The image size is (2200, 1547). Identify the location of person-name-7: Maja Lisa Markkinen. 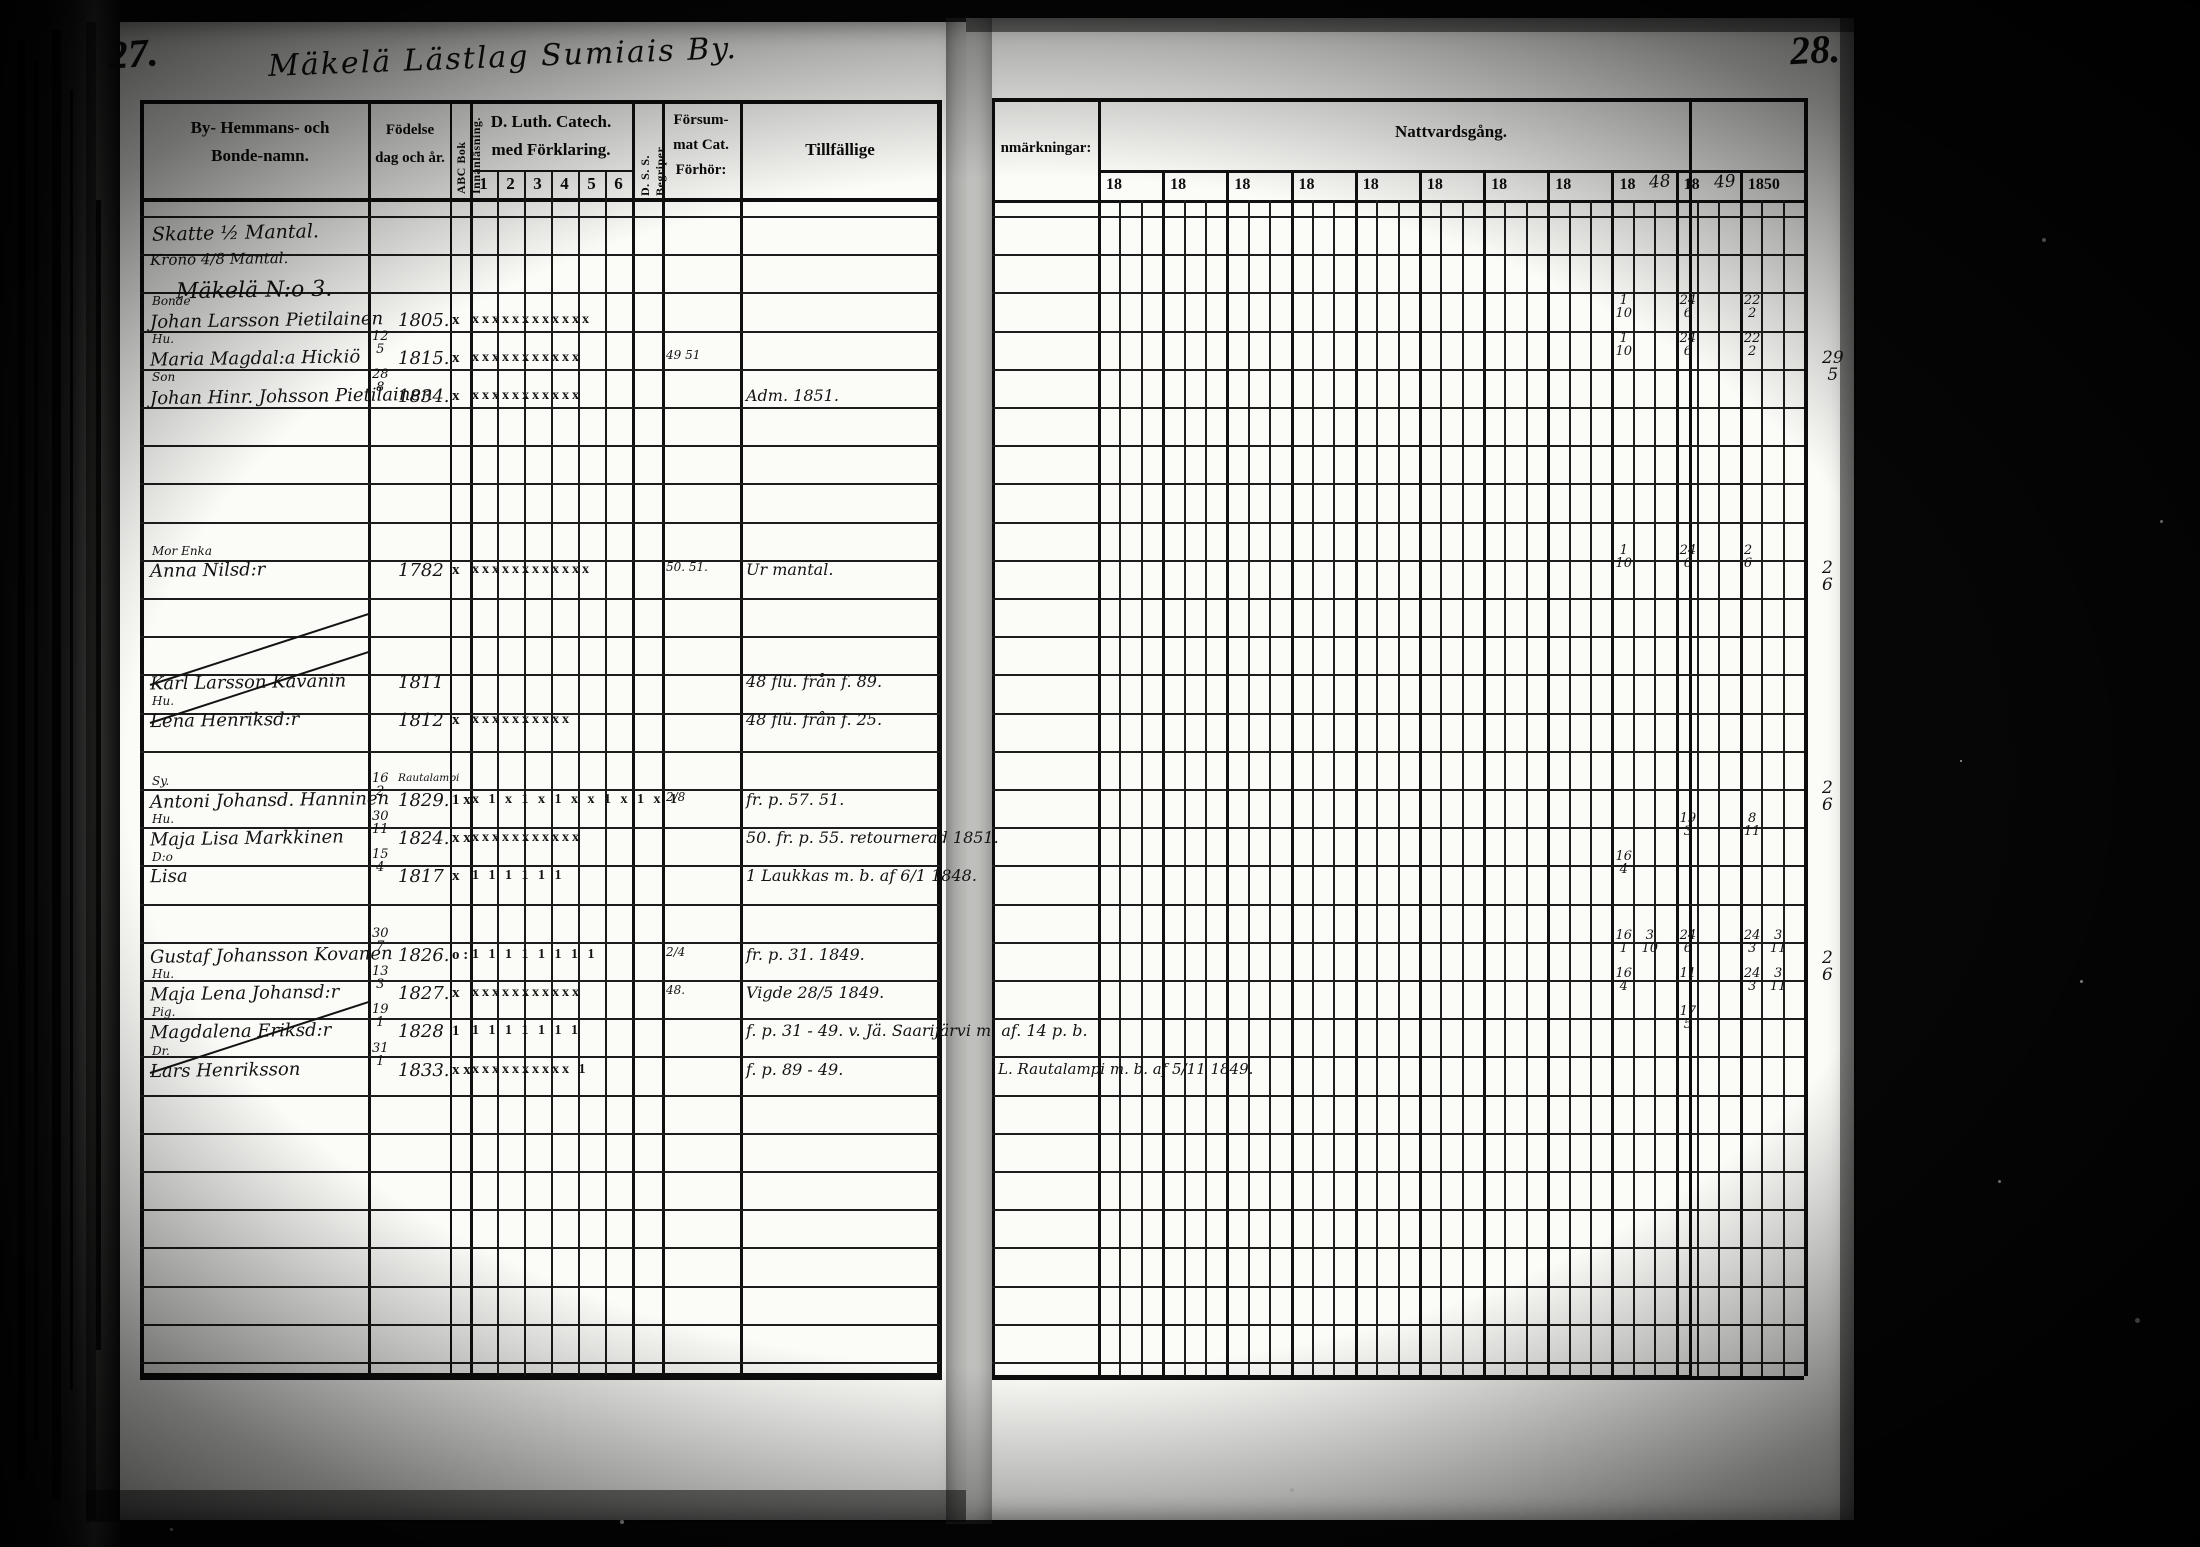
(246, 838).